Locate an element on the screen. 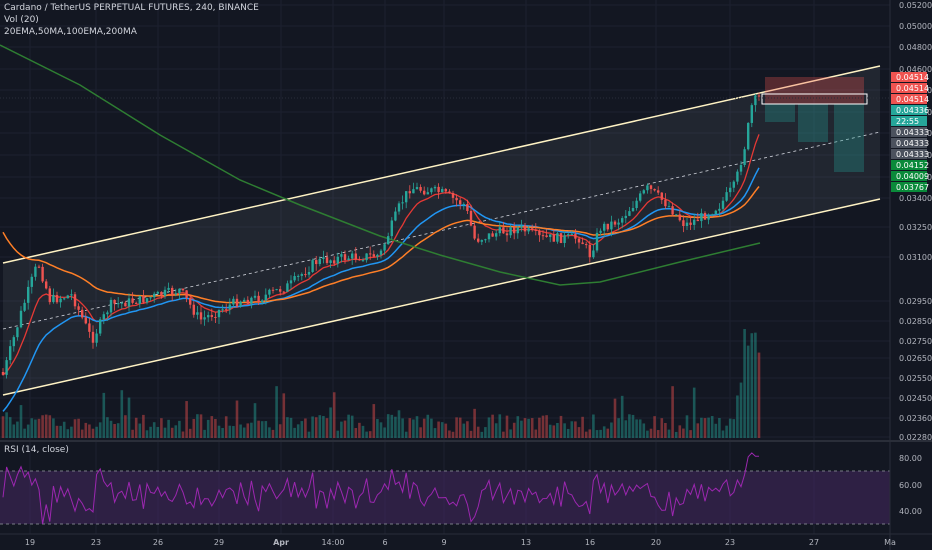 Image resolution: width=932 pixels, height=550 pixels. price-label: 0.02360 is located at coordinates (915, 418).